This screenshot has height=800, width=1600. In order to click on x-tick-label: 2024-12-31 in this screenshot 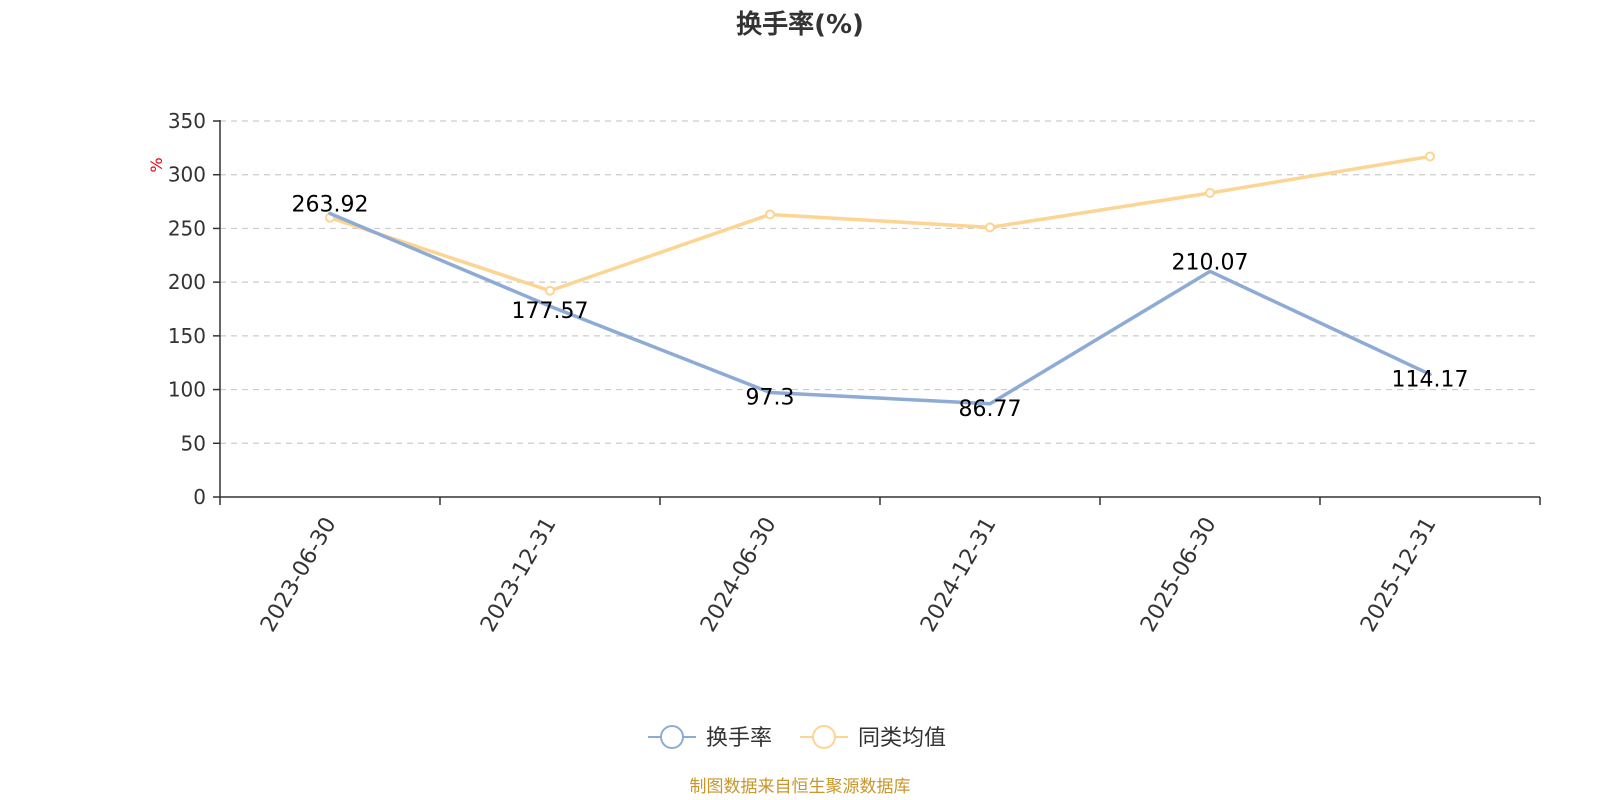, I will do `click(959, 574)`.